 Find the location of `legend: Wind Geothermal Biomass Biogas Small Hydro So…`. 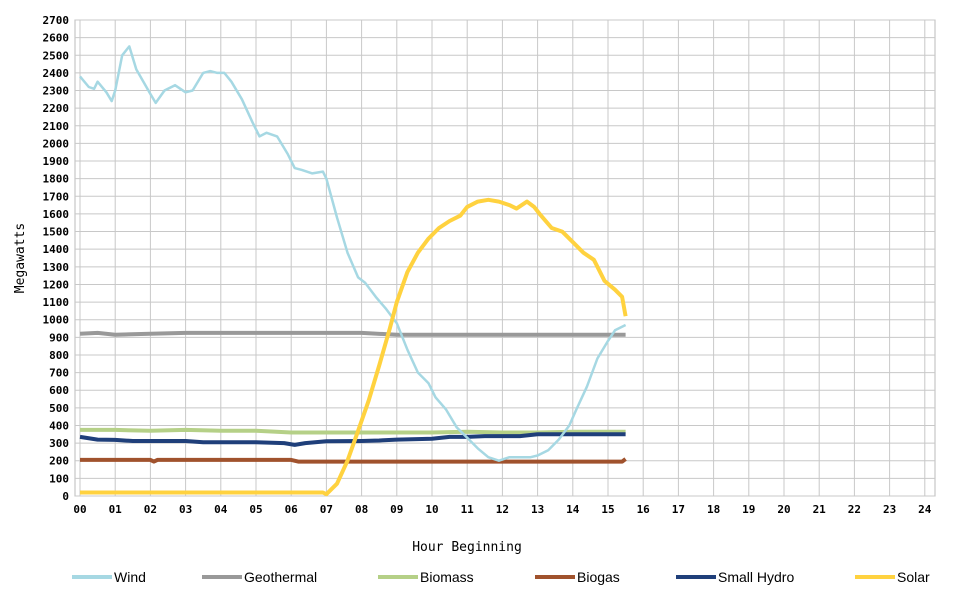

legend: Wind Geothermal Biomass Biogas Small Hydro So… is located at coordinates (501, 577).